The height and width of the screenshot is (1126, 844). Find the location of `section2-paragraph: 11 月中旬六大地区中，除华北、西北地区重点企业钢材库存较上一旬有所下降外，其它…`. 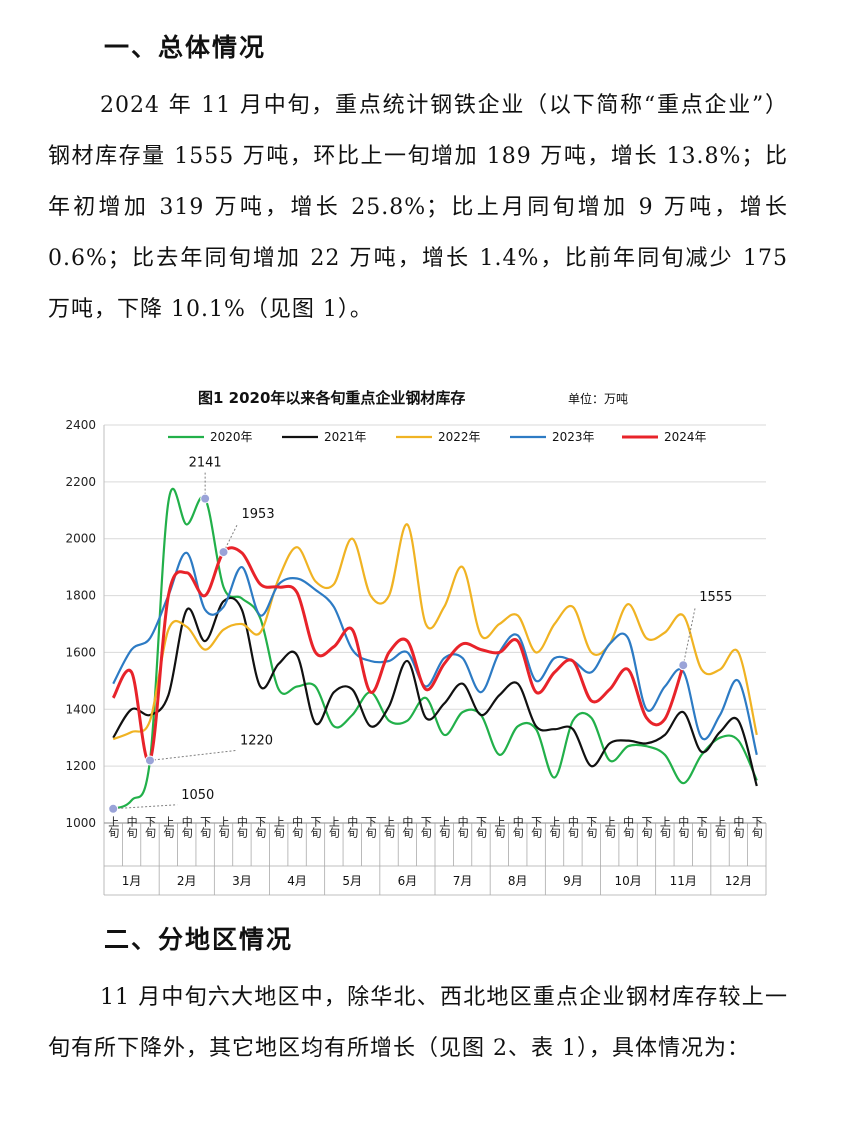

section2-paragraph: 11 月中旬六大地区中，除华北、西北地区重点企业钢材库存较上一旬有所下降外，其它… is located at coordinates (418, 1023).